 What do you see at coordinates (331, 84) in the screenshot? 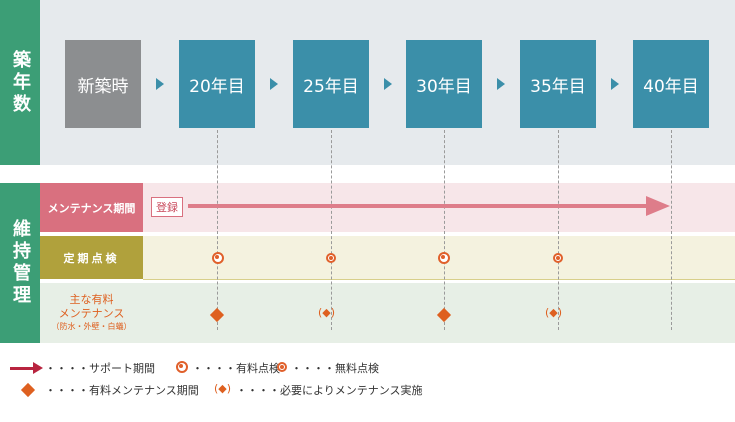
I see `stage-25: 25年目` at bounding box center [331, 84].